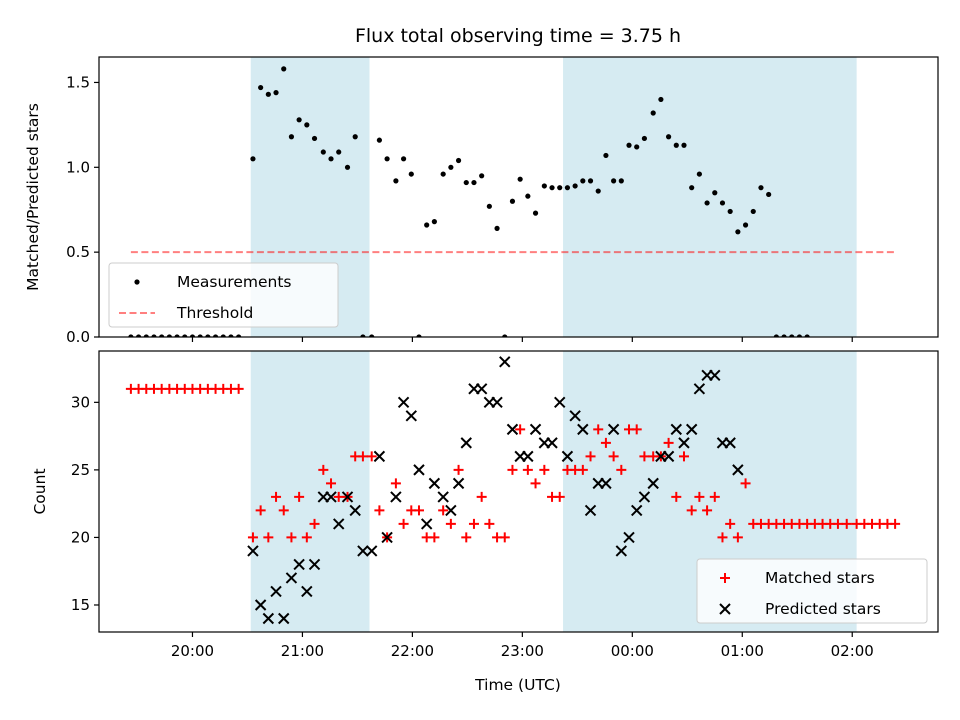 The width and height of the screenshot is (960, 720). I want to click on ratio-legend: Measurements Threshold, so click(223, 295).